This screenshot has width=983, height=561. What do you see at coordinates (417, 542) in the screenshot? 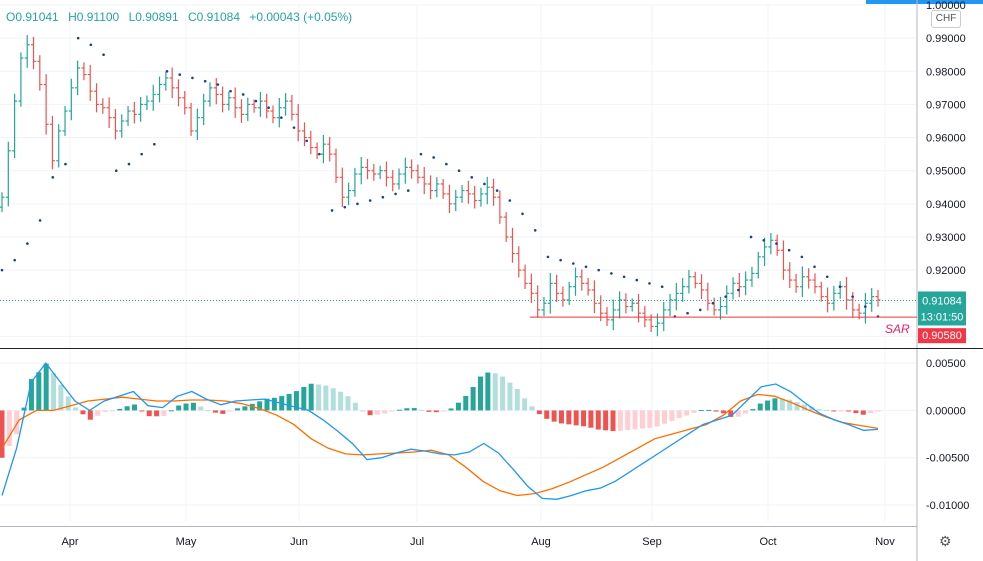
I see `x-tick-label: Jul` at bounding box center [417, 542].